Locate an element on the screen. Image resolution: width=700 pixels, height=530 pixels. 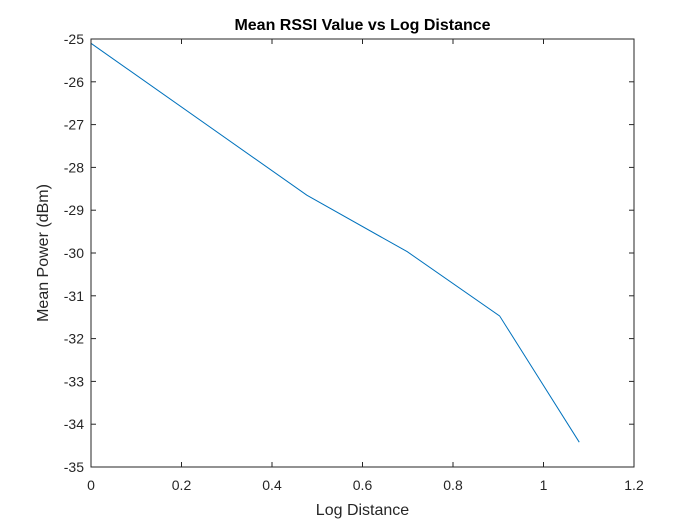
y-tick-label: -25 is located at coordinates (74, 39).